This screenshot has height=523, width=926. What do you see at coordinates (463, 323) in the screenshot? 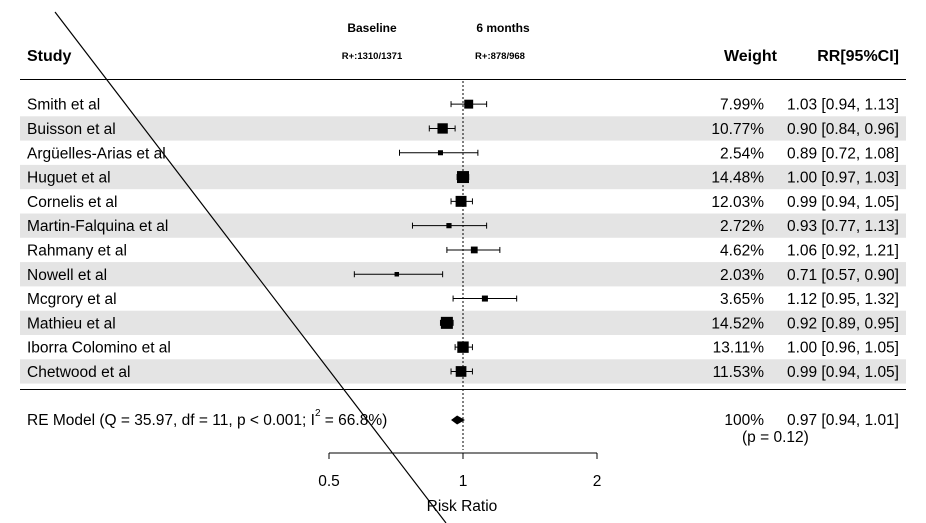
I see `study-row: Mathieu et al 14.52% 0.92 [0.89, 0.95]` at bounding box center [463, 323].